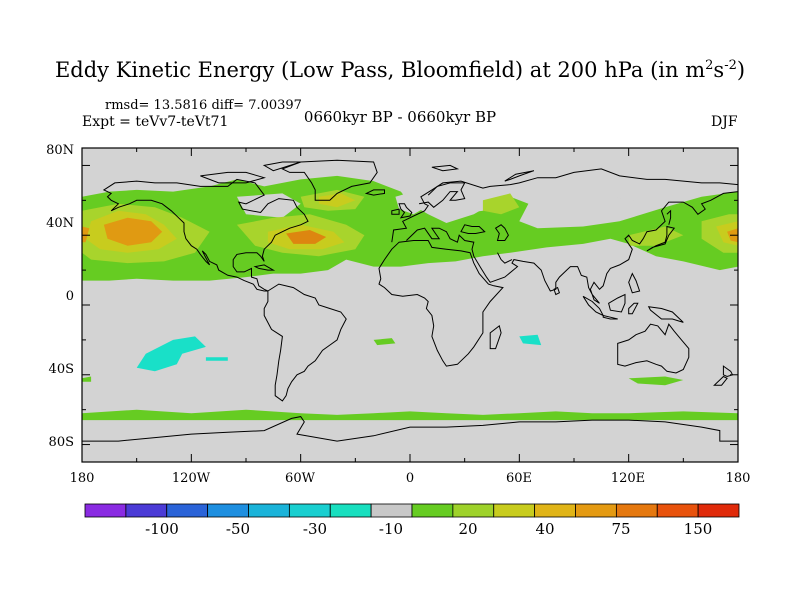 This screenshot has height=600, width=800. Describe the element at coordinates (698, 529) in the screenshot. I see `colorbar-label: 150` at that location.